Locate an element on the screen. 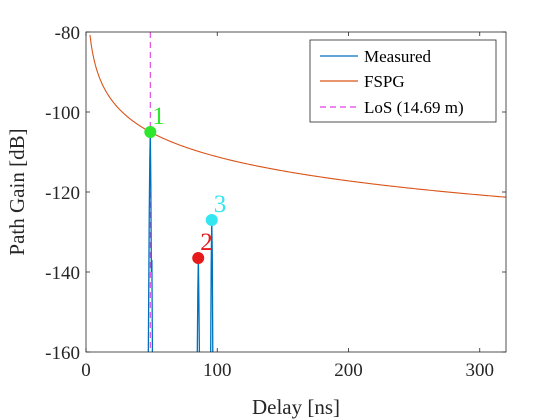 The image size is (560, 420). legend: Measured FSPG LoS (14.69 m) is located at coordinates (403, 81).